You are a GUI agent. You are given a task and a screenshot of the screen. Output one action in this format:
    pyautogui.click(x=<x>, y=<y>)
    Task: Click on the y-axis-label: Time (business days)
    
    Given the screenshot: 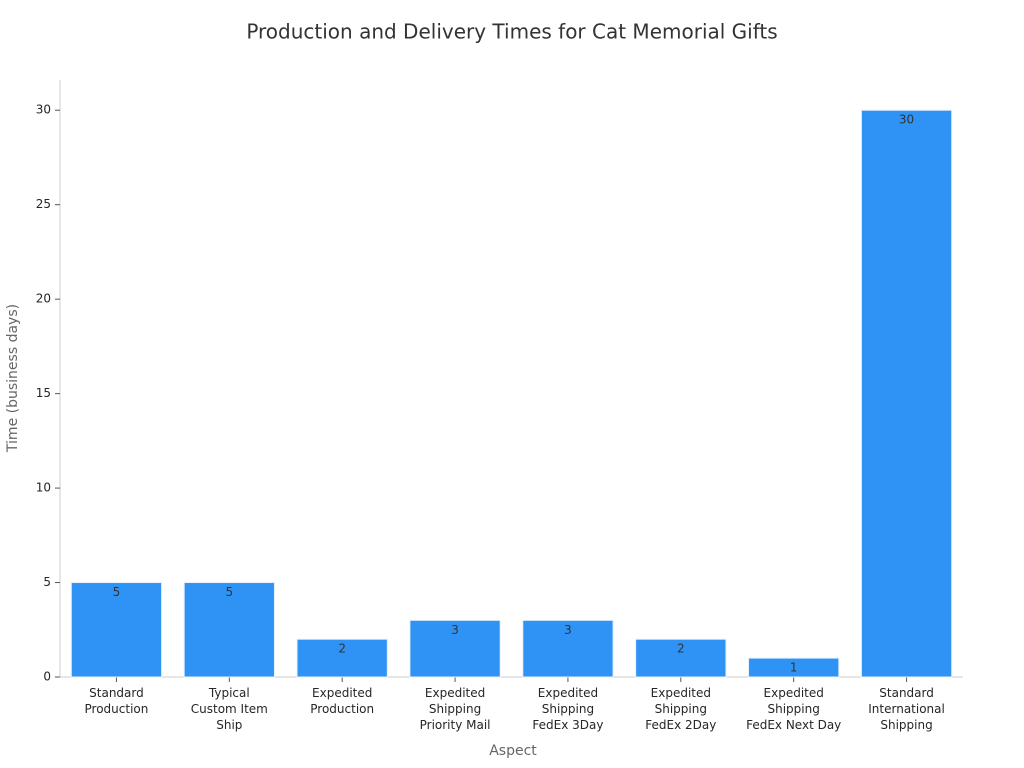 What is the action you would take?
    pyautogui.click(x=13, y=378)
    